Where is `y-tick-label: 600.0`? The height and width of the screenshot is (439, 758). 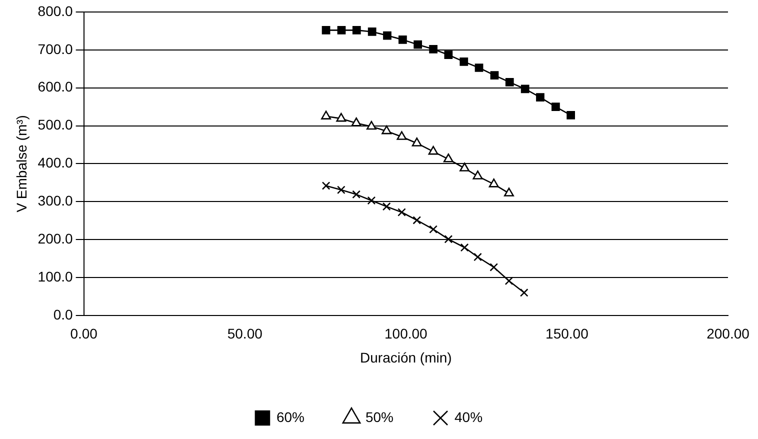 y-tick-label: 600.0 is located at coordinates (56, 86).